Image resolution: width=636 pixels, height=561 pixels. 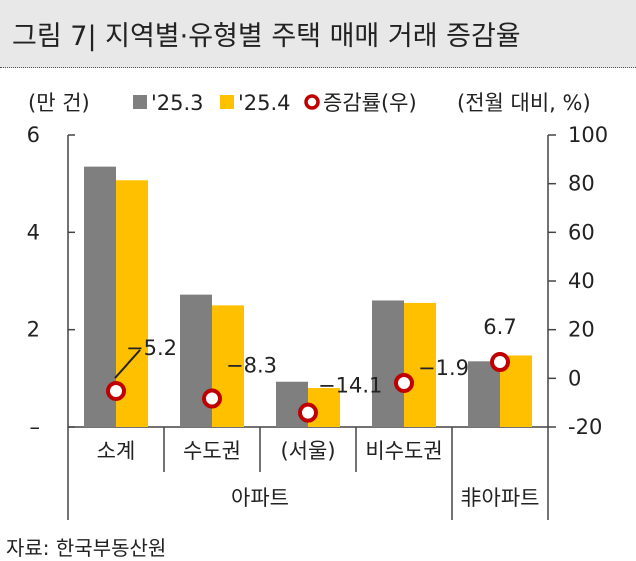 What do you see at coordinates (350, 386) in the screenshot?
I see `change-rate-label: −14.1` at bounding box center [350, 386].